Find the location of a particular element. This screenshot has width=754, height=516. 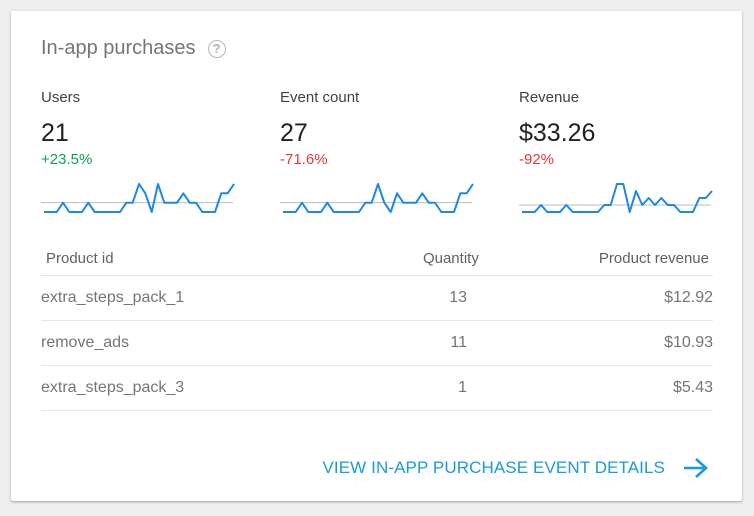

metric-change: +23.5% is located at coordinates (67, 159).